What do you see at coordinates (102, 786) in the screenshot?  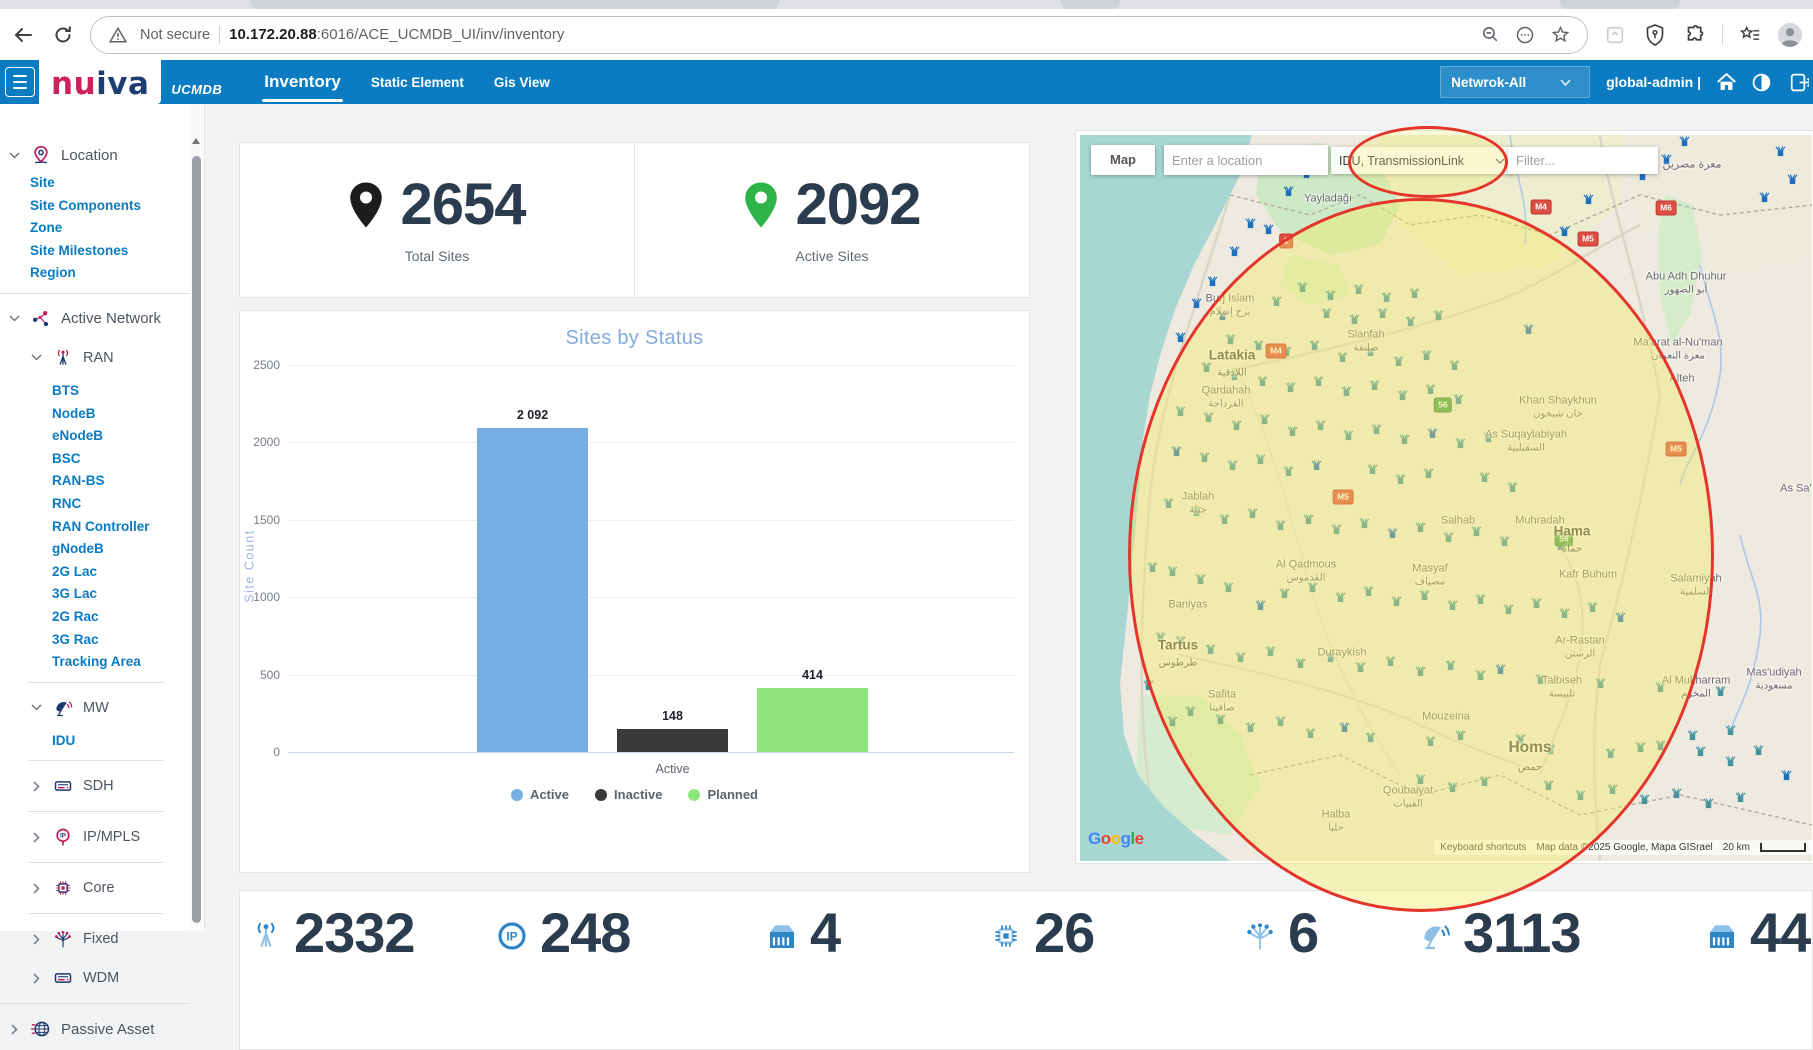 I see `sidebar-group-sdh: SDH` at bounding box center [102, 786].